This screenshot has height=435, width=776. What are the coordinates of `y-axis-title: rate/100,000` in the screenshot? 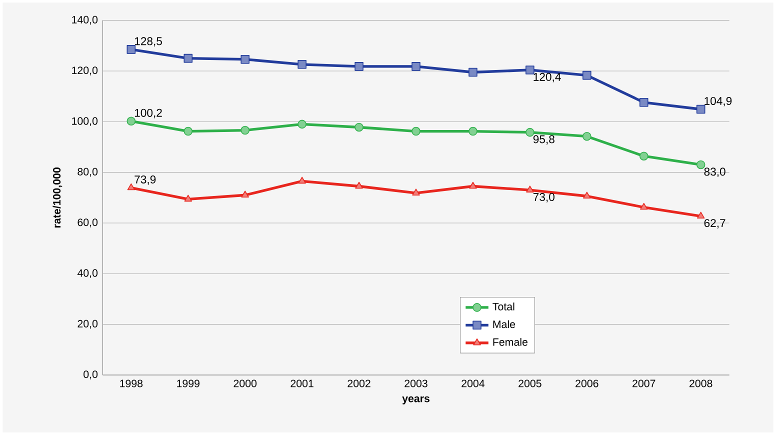 It's located at (57, 198).